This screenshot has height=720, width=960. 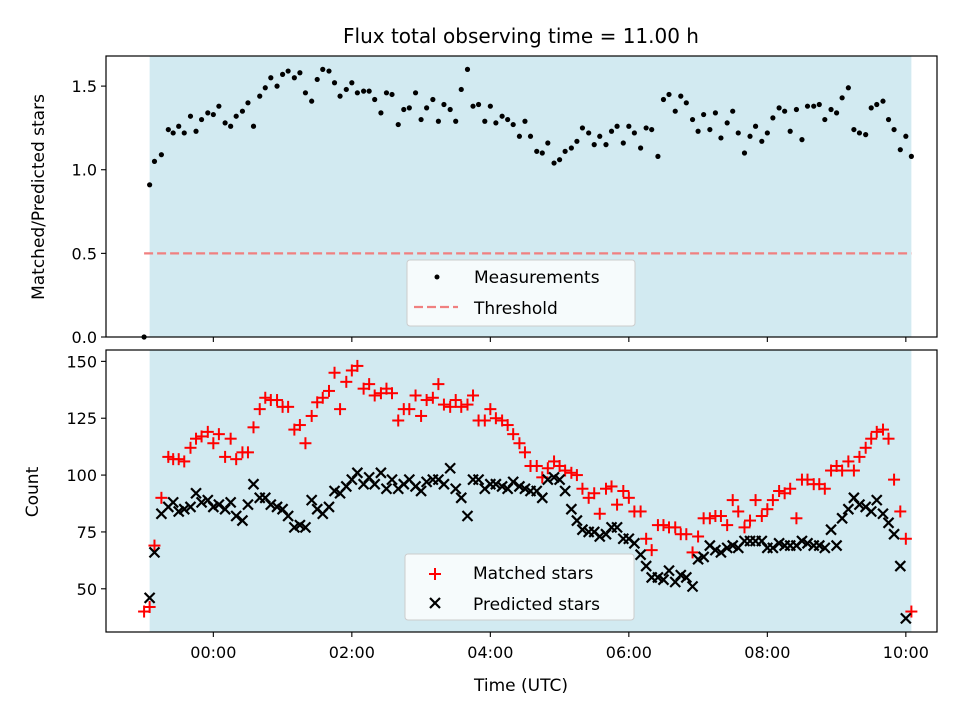 I want to click on y-tick-label: 75, so click(x=87, y=532).